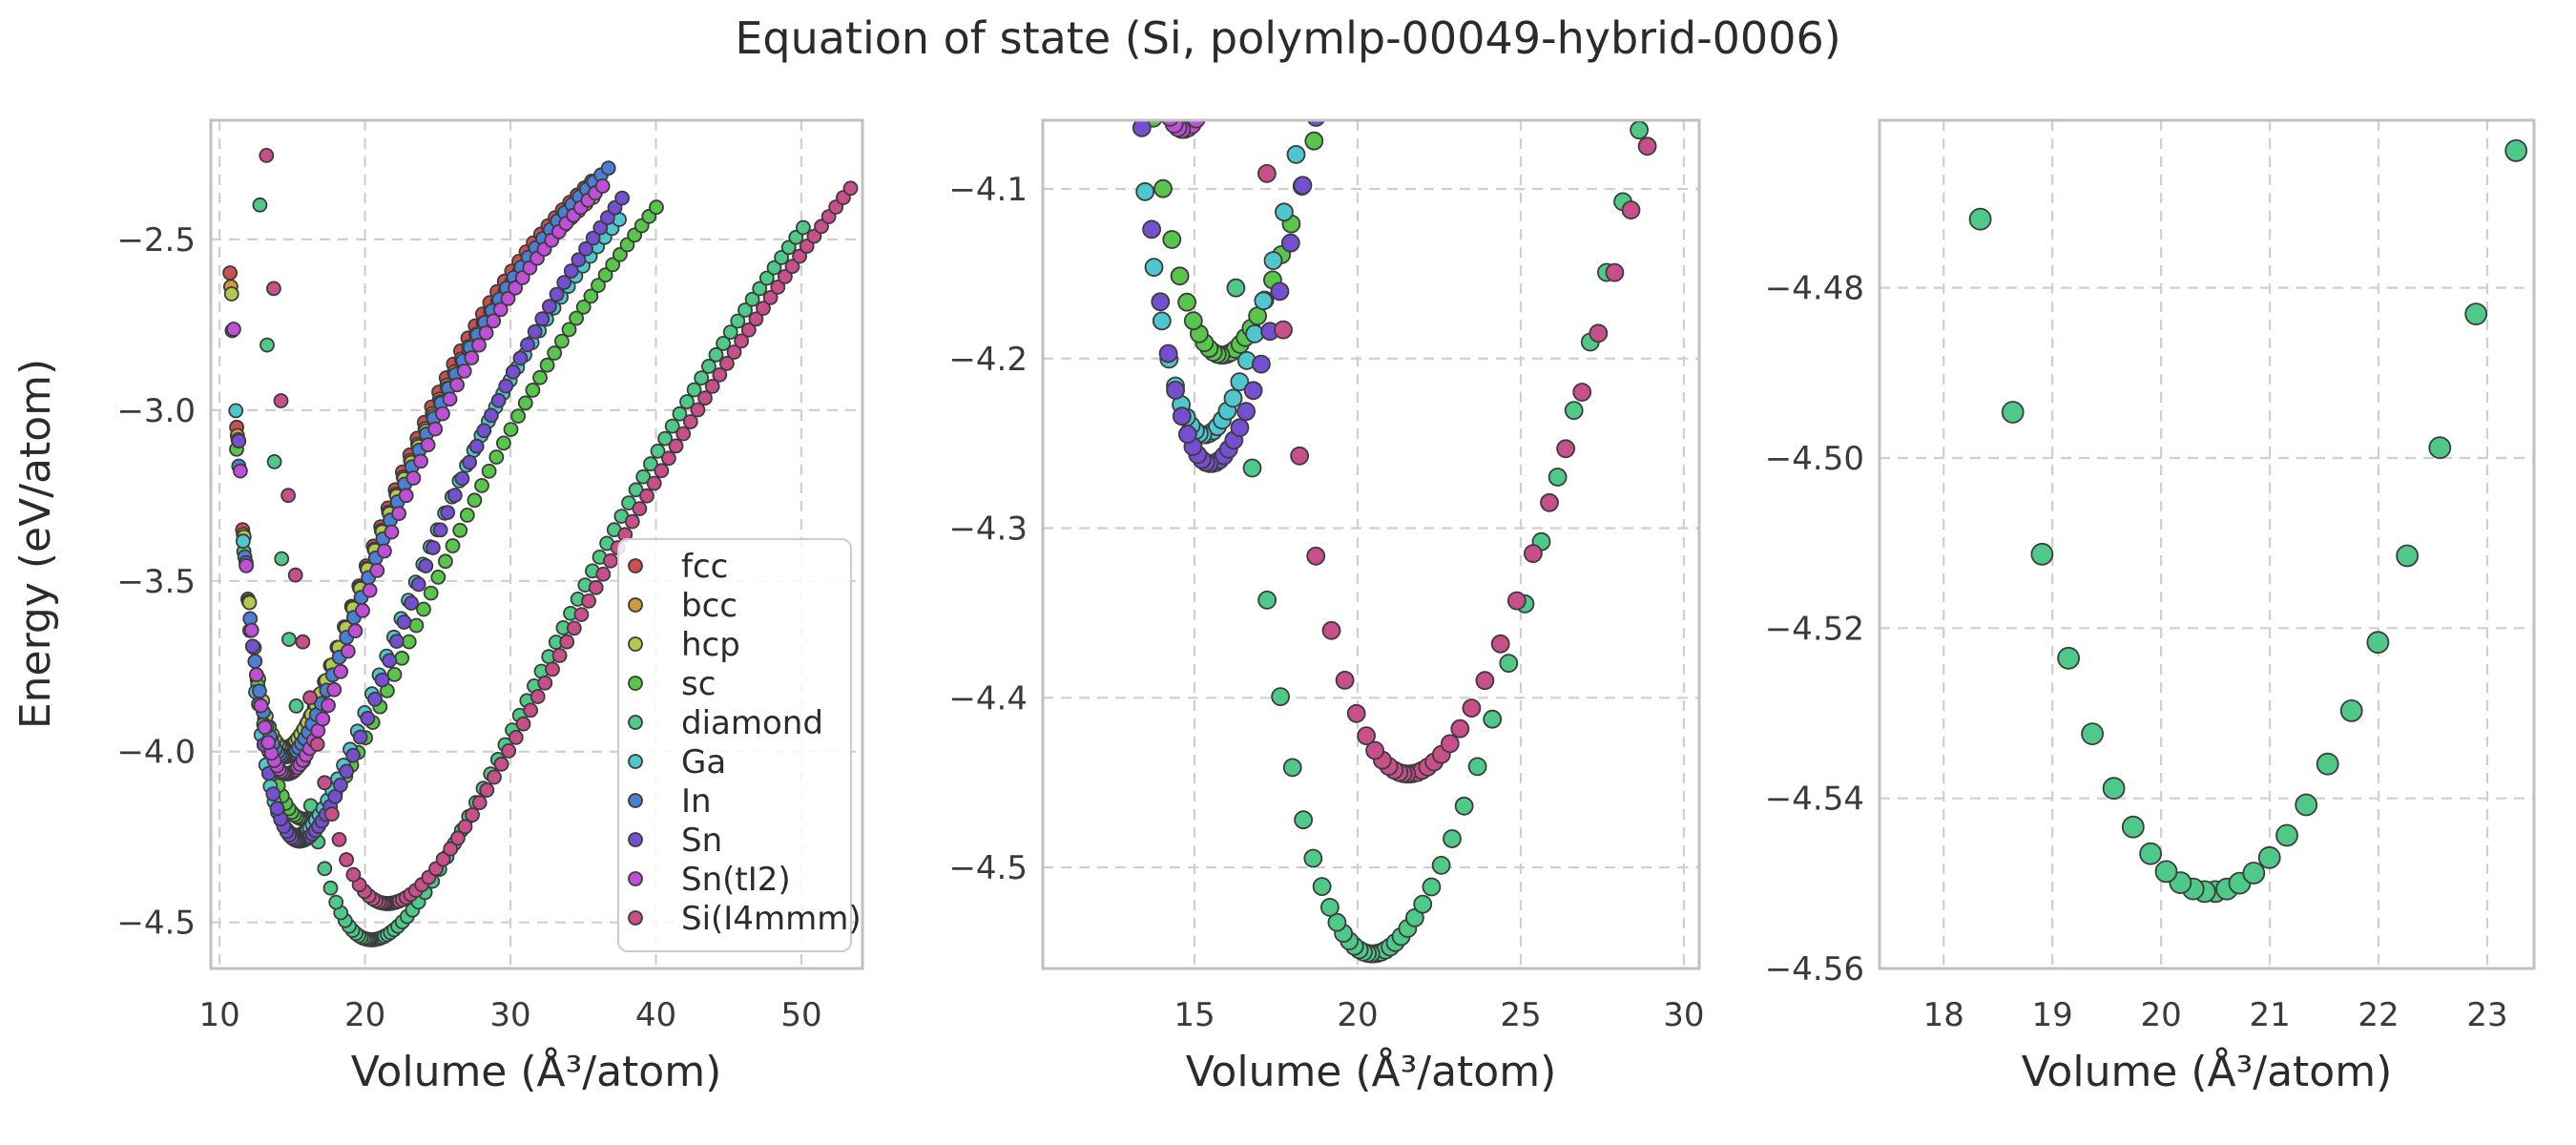 The height and width of the screenshot is (1145, 2576). Describe the element at coordinates (635, 644) in the screenshot. I see `legend-marker-hcp` at that location.